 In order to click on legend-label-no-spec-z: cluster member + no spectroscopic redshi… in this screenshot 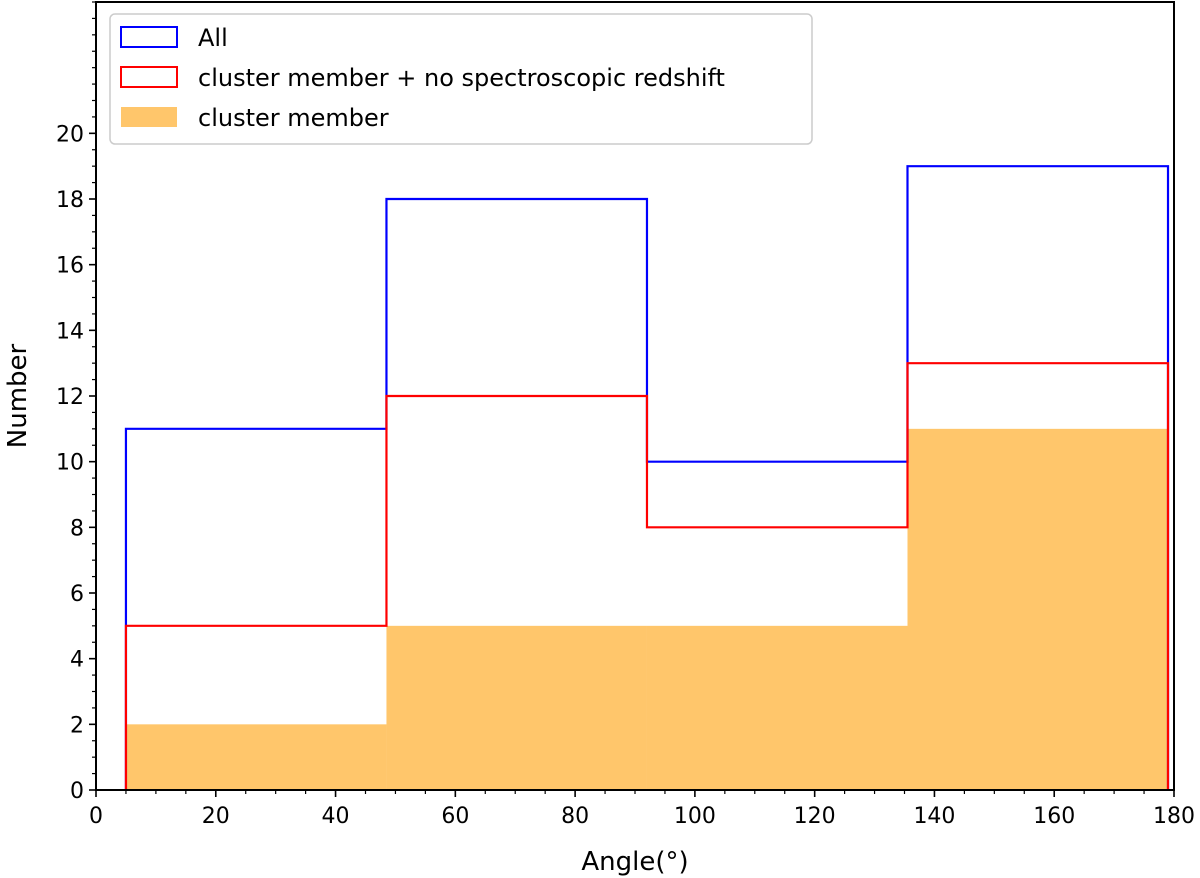, I will do `click(461, 78)`.